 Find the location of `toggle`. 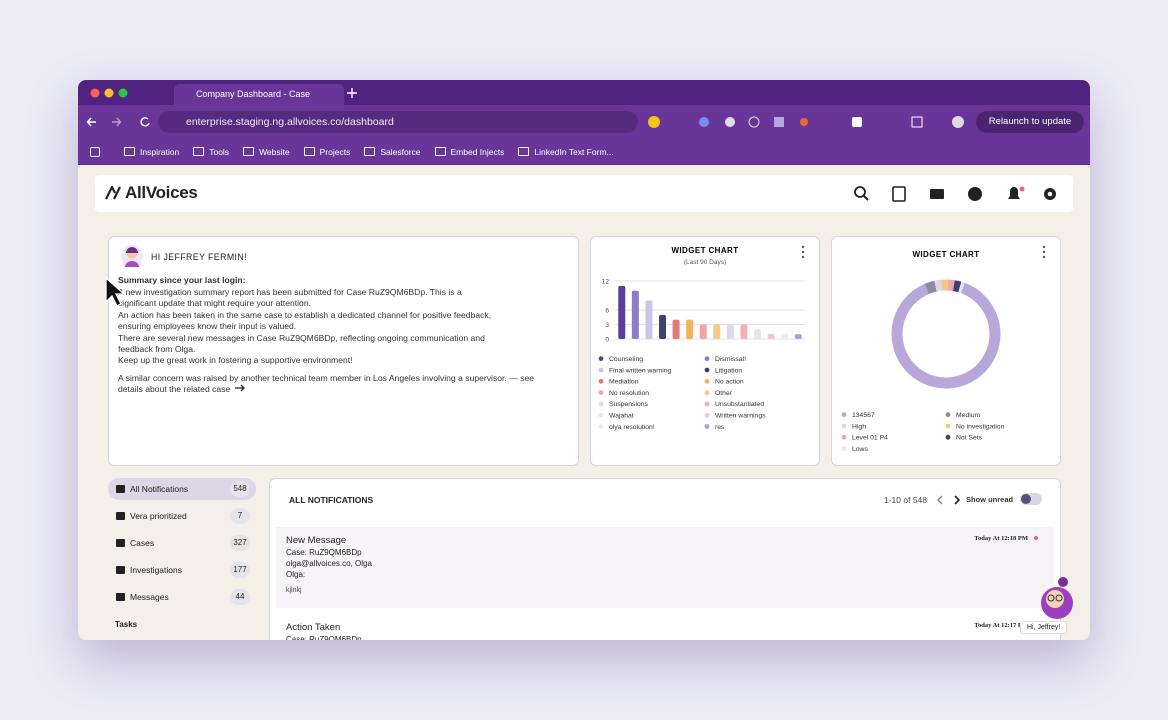

toggle is located at coordinates (1031, 499).